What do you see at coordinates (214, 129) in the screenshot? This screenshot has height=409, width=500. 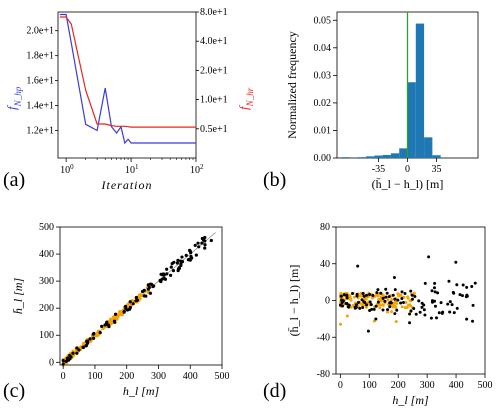 I see `panel-a-right-tick-label: 0.5e+1` at bounding box center [214, 129].